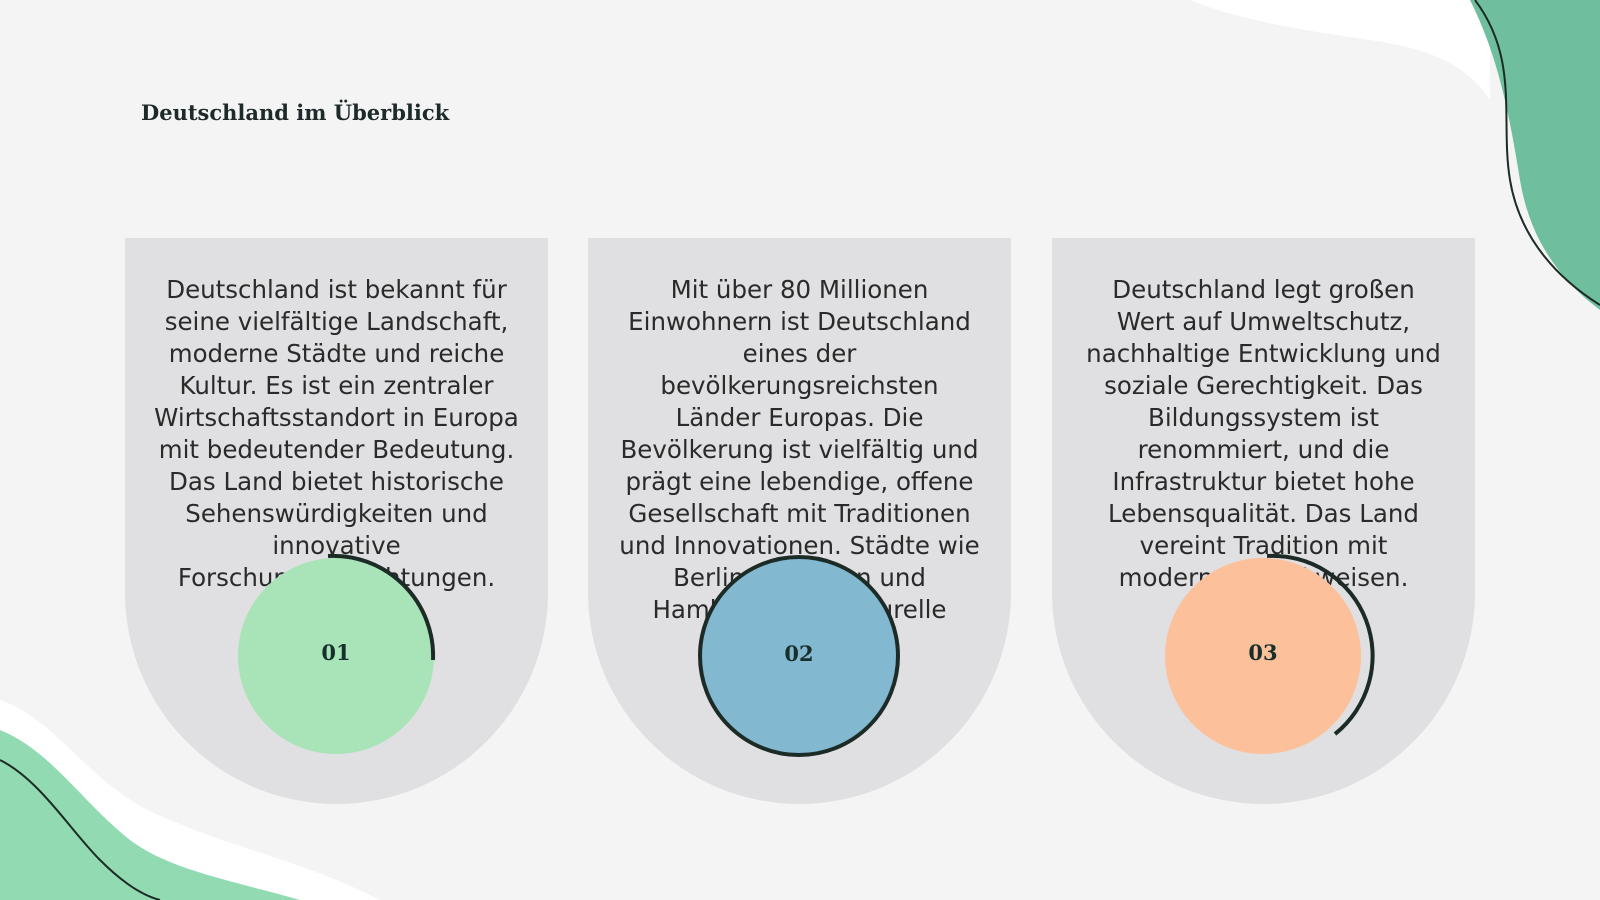 This screenshot has width=1600, height=900. I want to click on number-badge: 03, so click(1263, 656).